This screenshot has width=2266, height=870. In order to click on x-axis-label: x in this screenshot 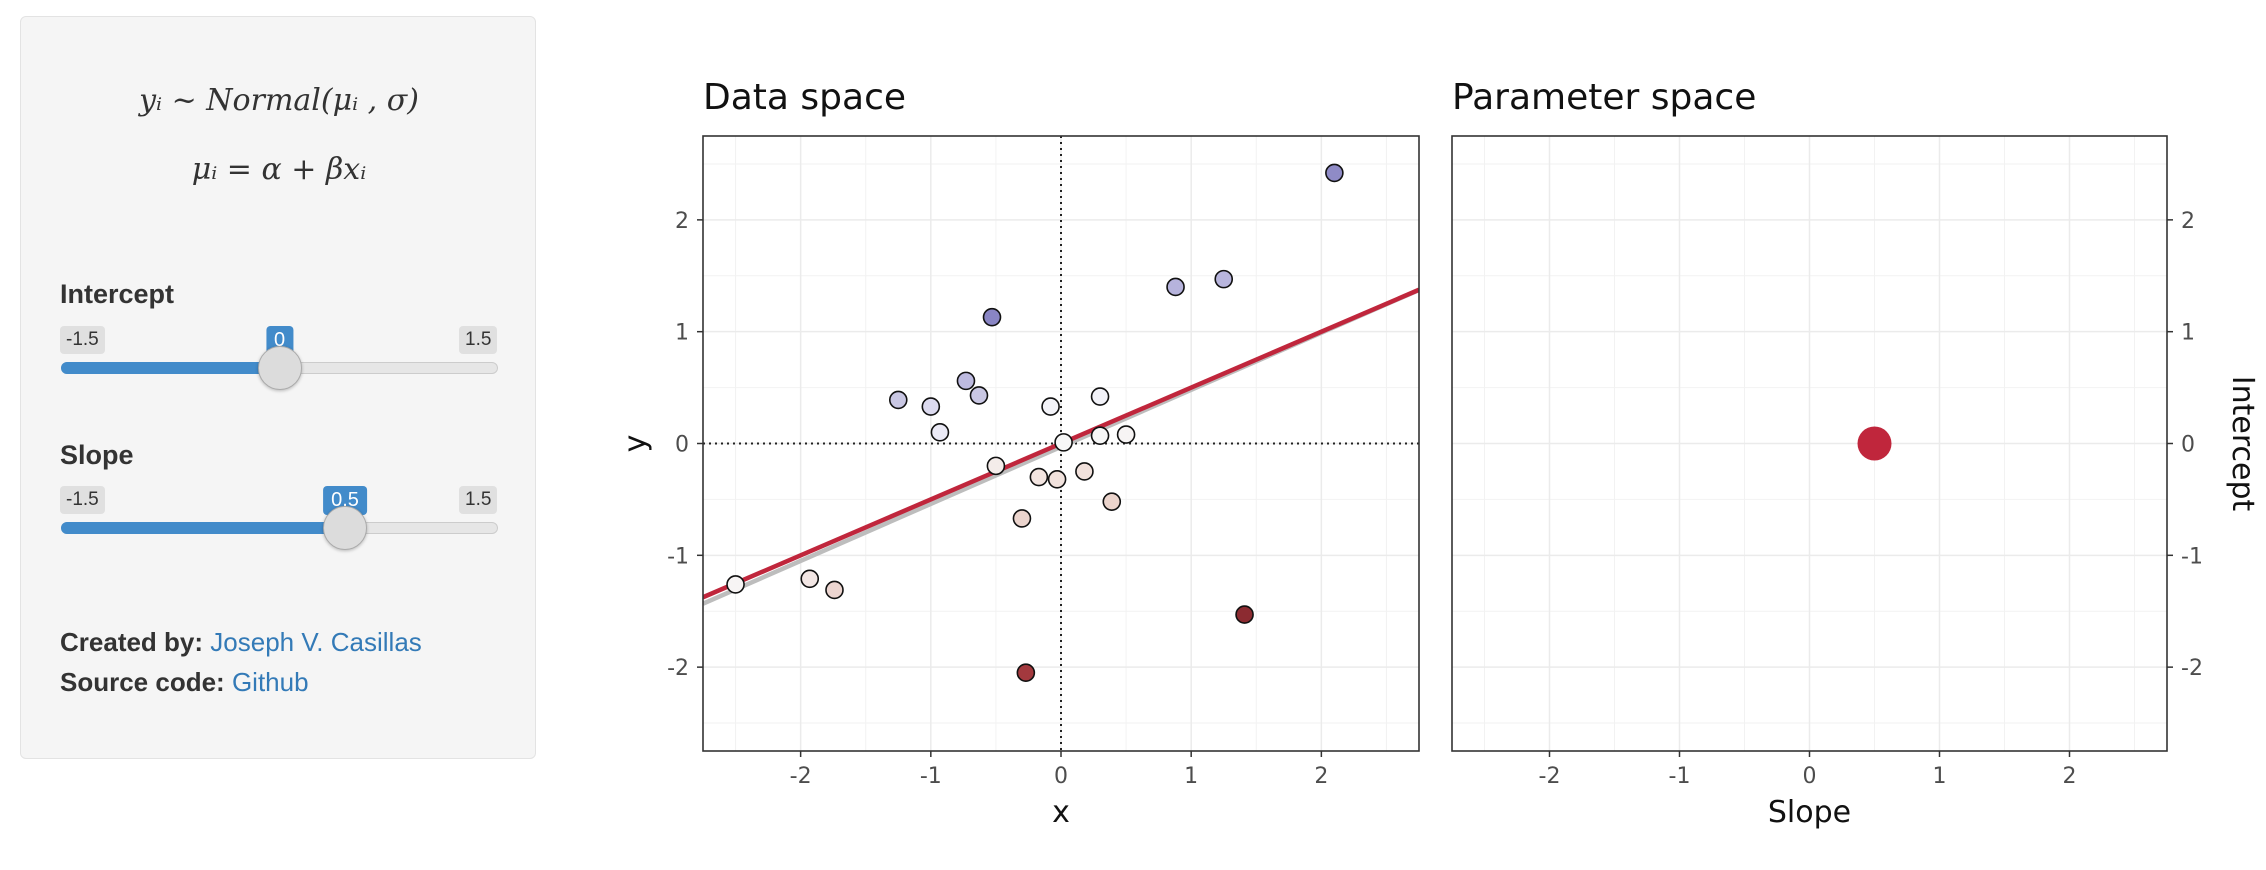, I will do `click(1061, 812)`.